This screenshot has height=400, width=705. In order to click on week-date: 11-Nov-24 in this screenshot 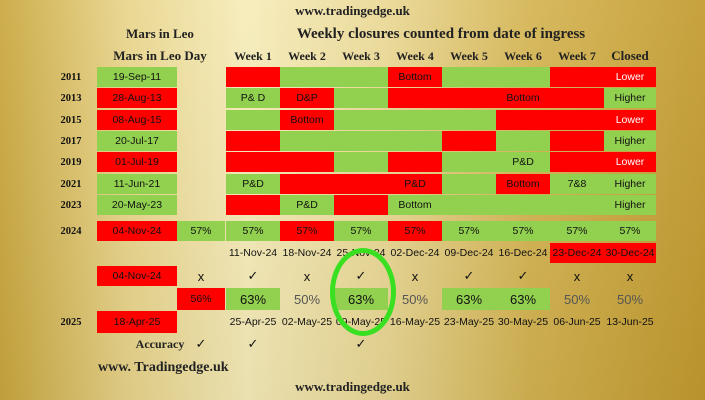, I will do `click(253, 253)`.